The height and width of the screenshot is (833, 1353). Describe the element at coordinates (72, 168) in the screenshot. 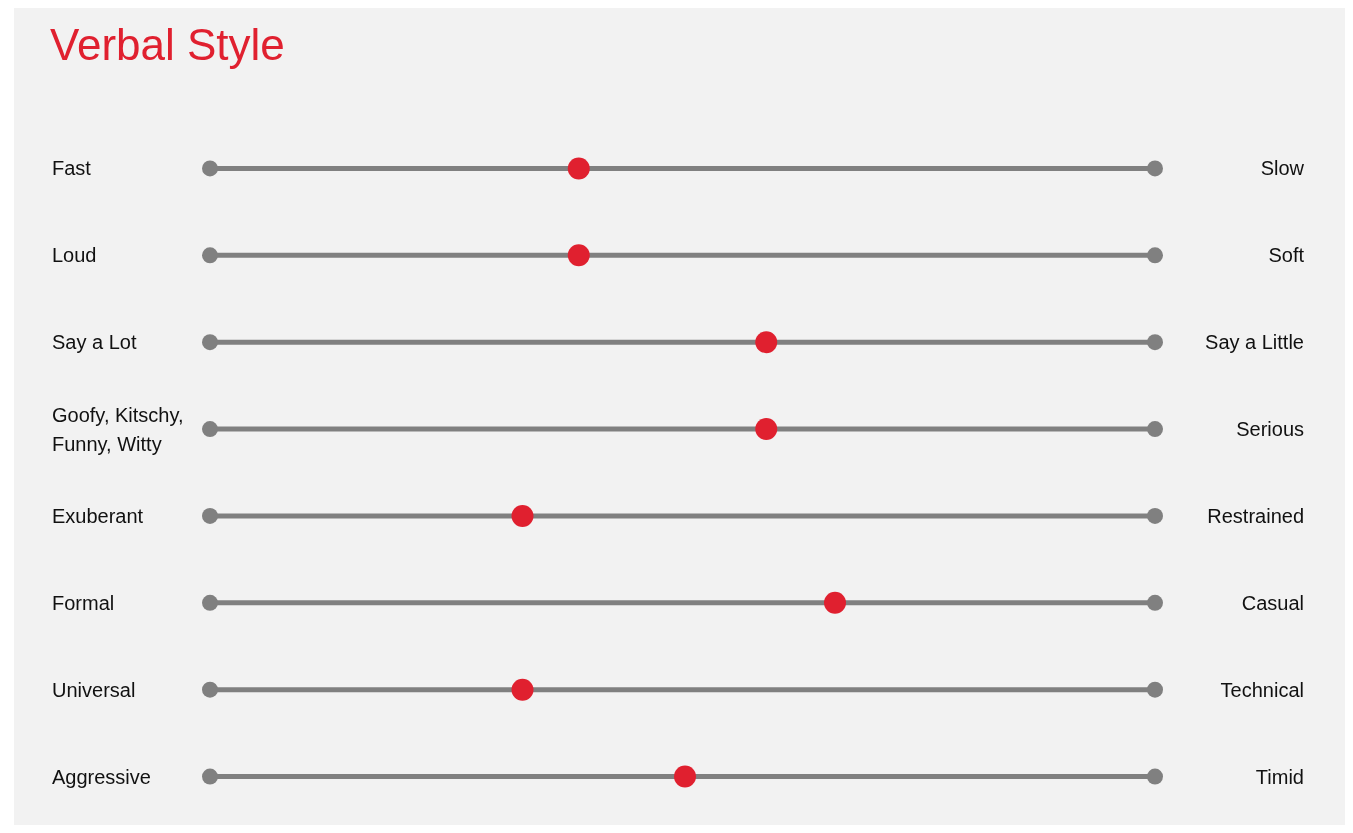

I see `y-tick-label: Fast` at that location.